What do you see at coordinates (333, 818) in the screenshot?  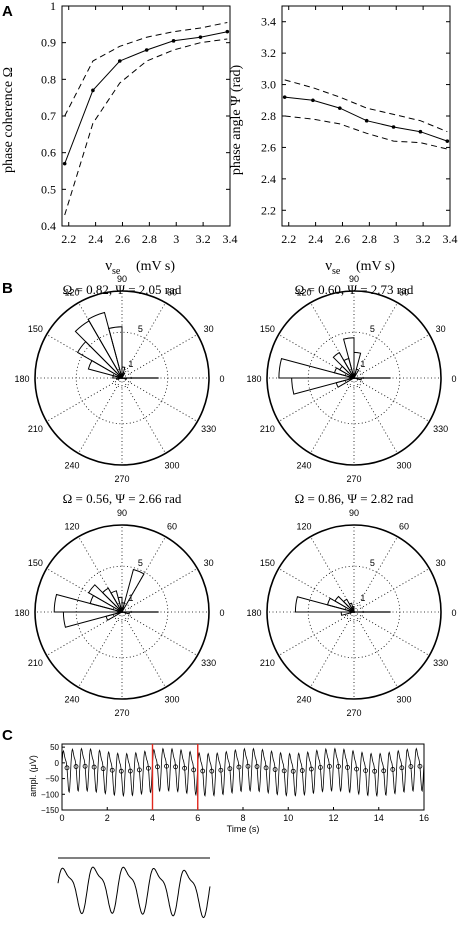 I see `x-tick-label: 12` at bounding box center [333, 818].